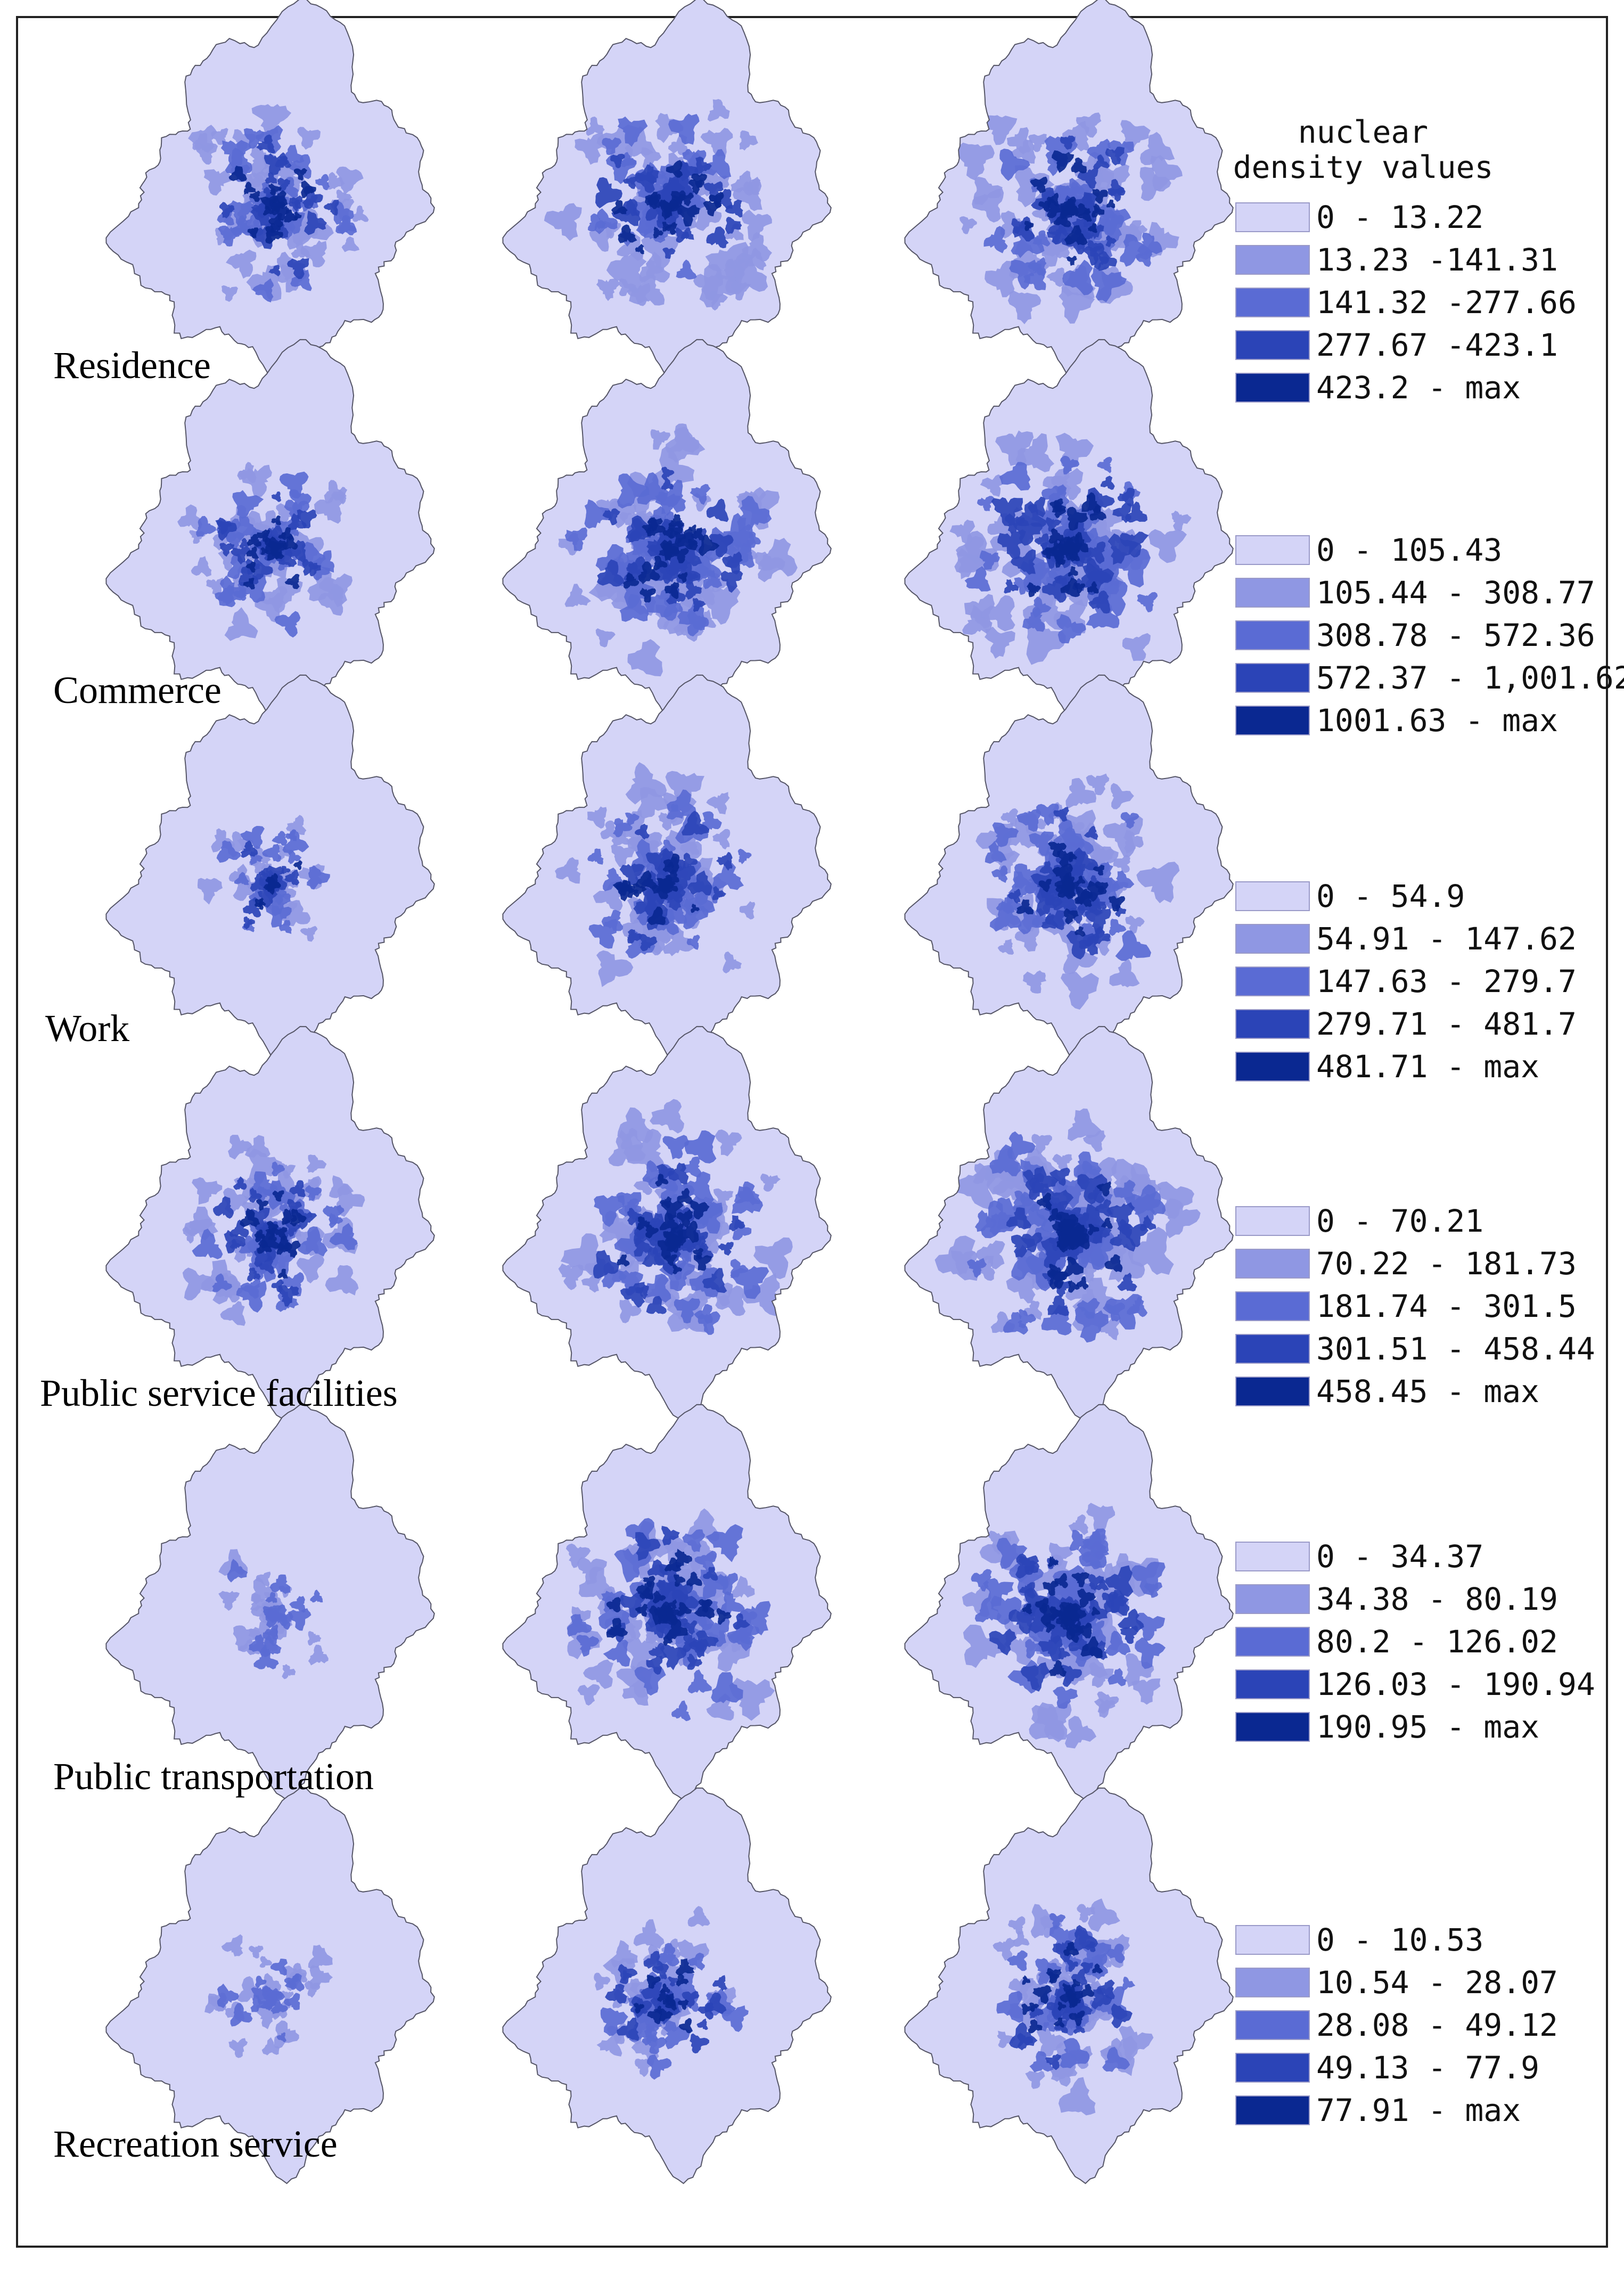 The height and width of the screenshot is (2269, 1624). Describe the element at coordinates (1396, 345) in the screenshot. I see `legend-item: 277.67 -423.1` at that location.